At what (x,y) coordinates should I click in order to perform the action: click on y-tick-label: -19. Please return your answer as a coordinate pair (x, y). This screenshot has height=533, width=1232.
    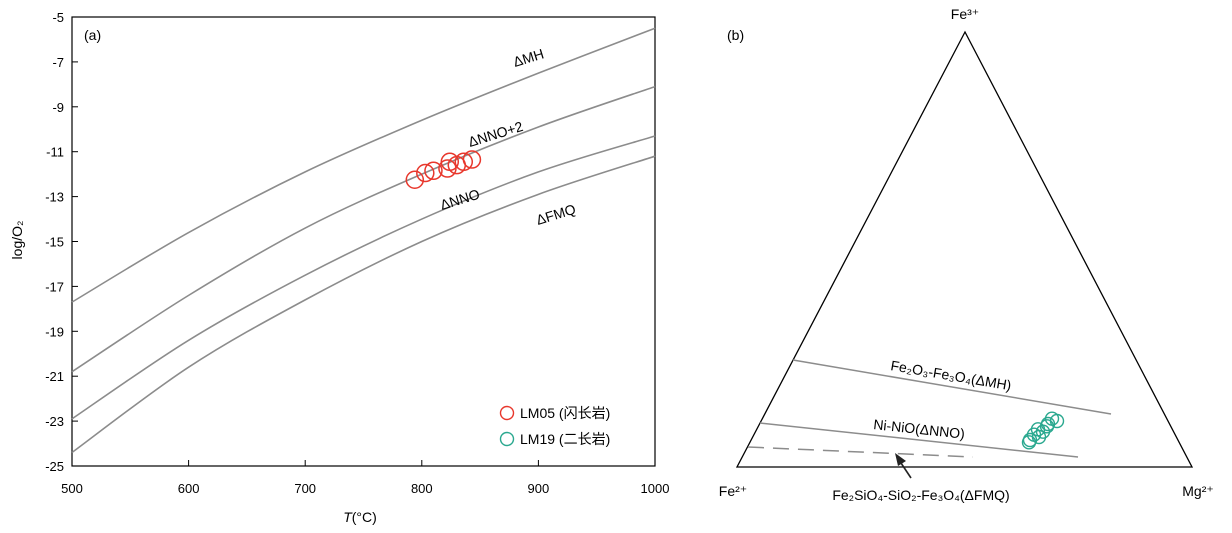
    Looking at the image, I should click on (54, 331).